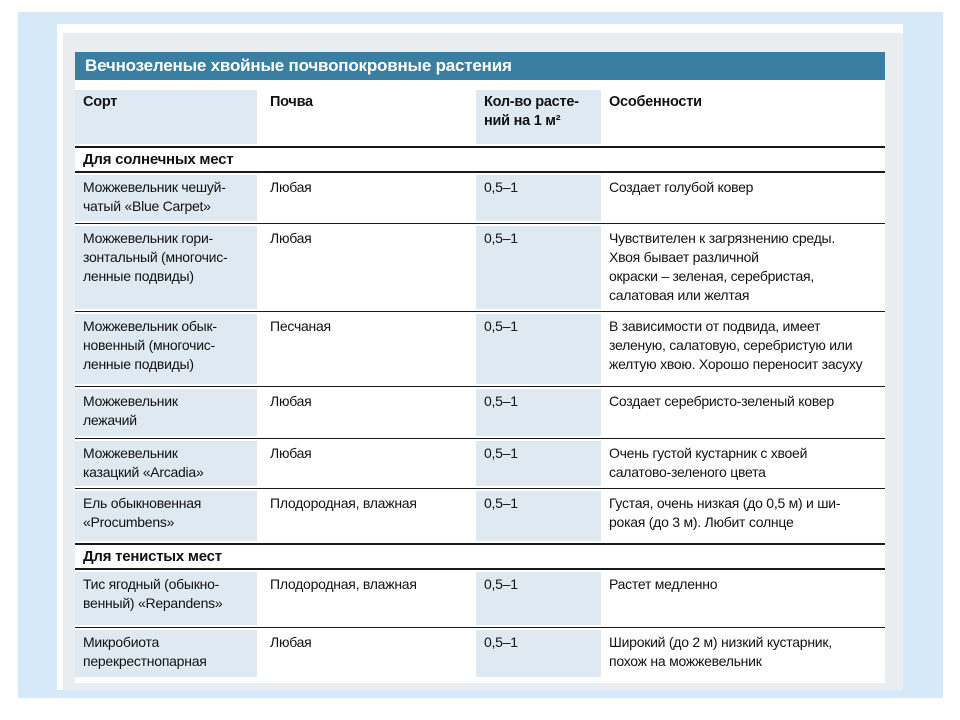 The image size is (960, 720). I want to click on column-header-features: Особенности, so click(655, 102).